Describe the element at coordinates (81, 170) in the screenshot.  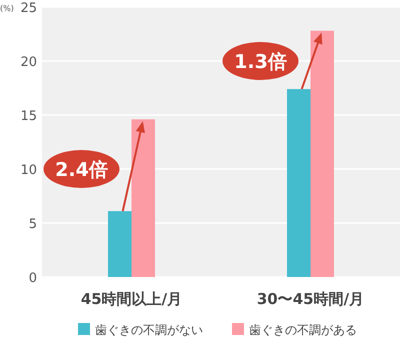
I see `annotation: 2.4倍` at that location.